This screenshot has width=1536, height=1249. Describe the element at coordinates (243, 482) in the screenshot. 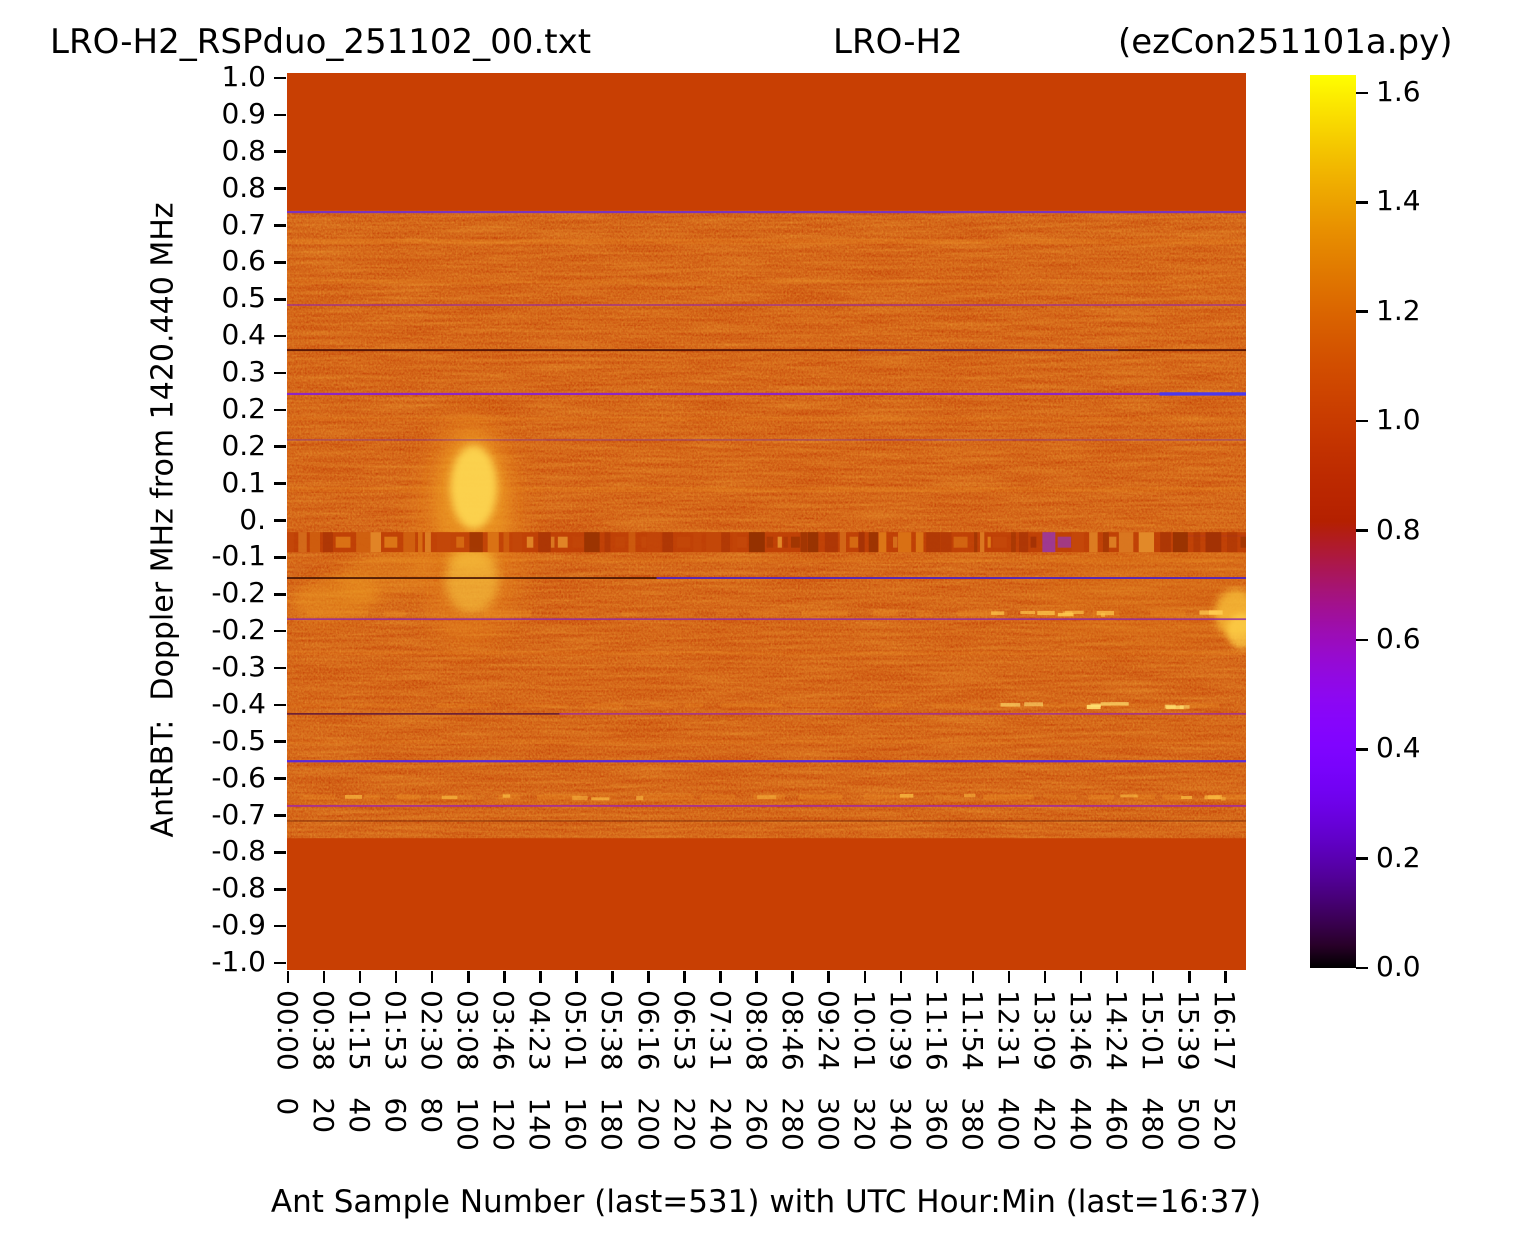

I see `y-tick-label: 0.1` at that location.